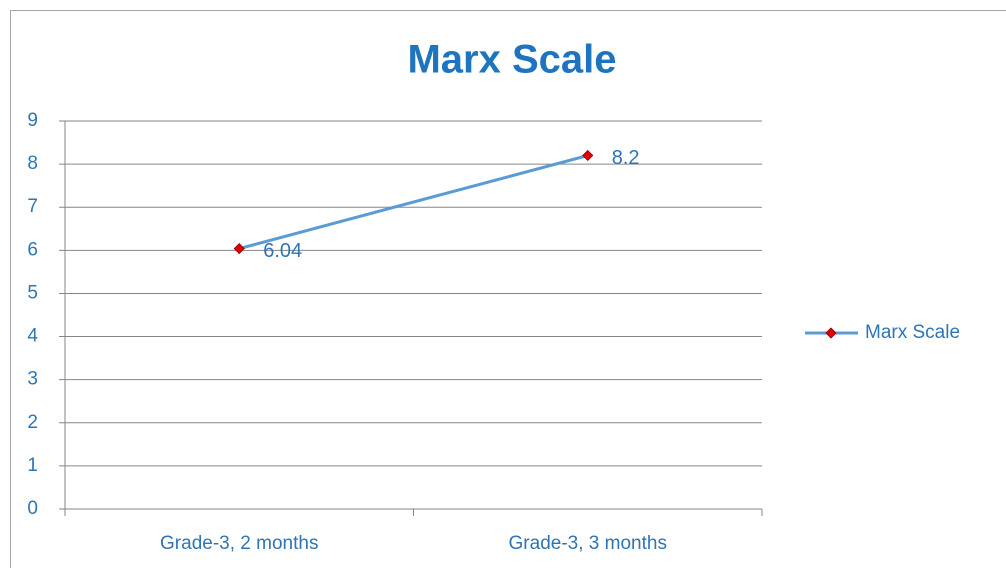 This screenshot has width=1006, height=568. Describe the element at coordinates (239, 543) in the screenshot. I see `x-tick-label: Grade-3, 2 months` at that location.